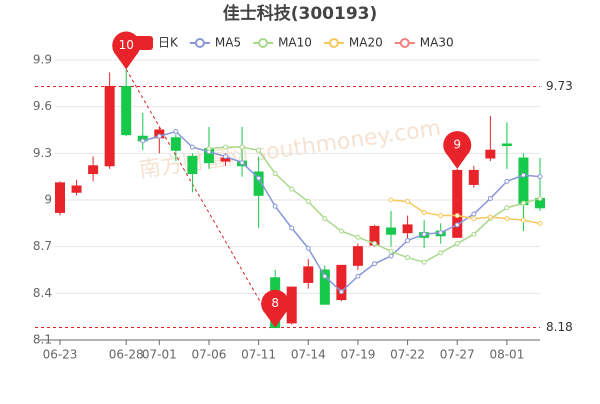 The image size is (600, 404). What do you see at coordinates (295, 43) in the screenshot?
I see `legend-label: MA10` at bounding box center [295, 43].